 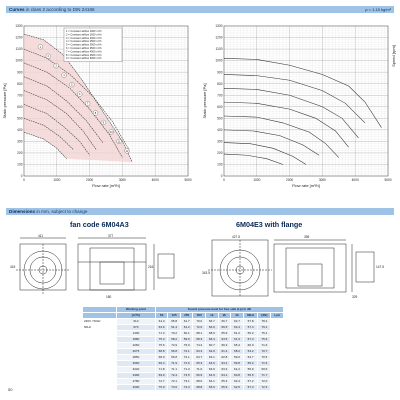 I want to click on y-axis-label: Static pressure [Pa], so click(x=4, y=101).